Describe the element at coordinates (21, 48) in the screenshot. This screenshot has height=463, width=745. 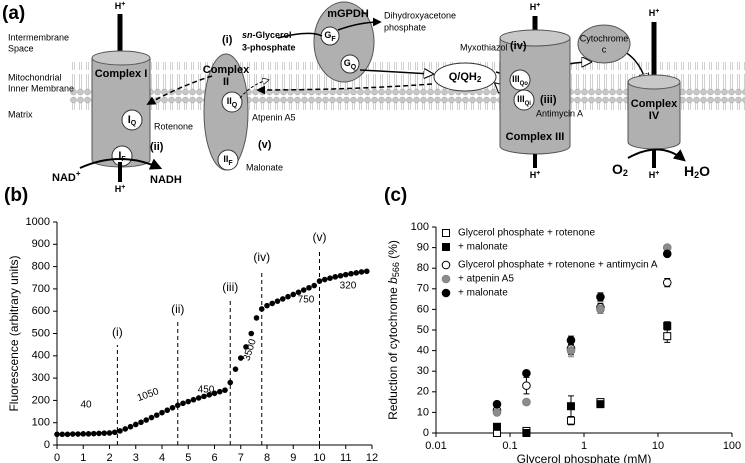
I see `region-label: Space` at that location.